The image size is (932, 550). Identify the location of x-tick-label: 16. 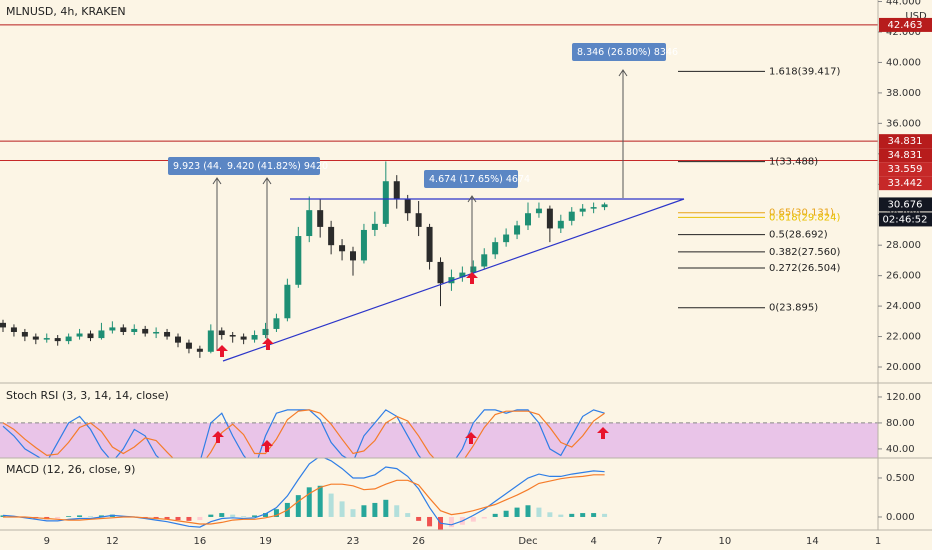
(200, 541).